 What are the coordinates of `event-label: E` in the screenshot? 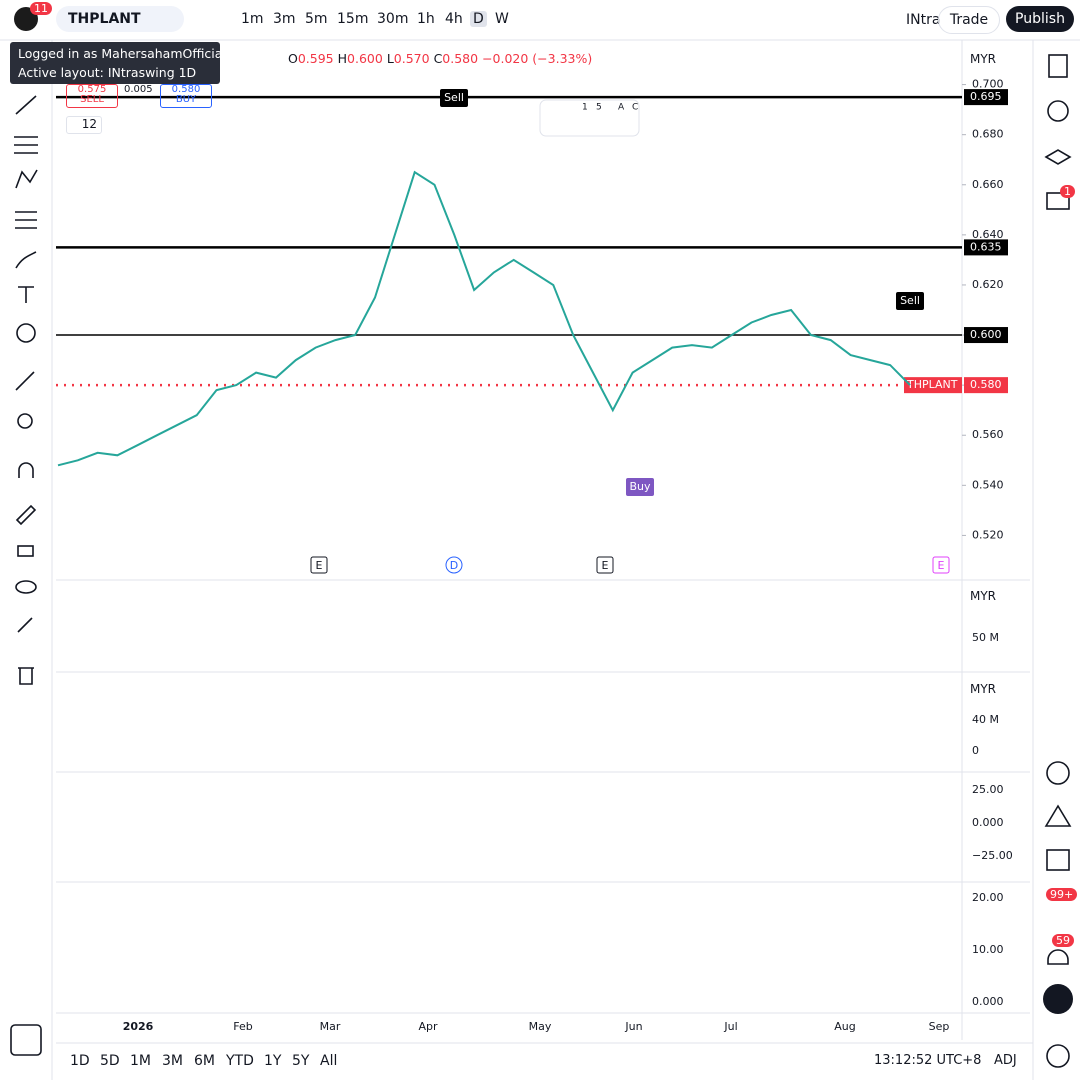 It's located at (605, 565).